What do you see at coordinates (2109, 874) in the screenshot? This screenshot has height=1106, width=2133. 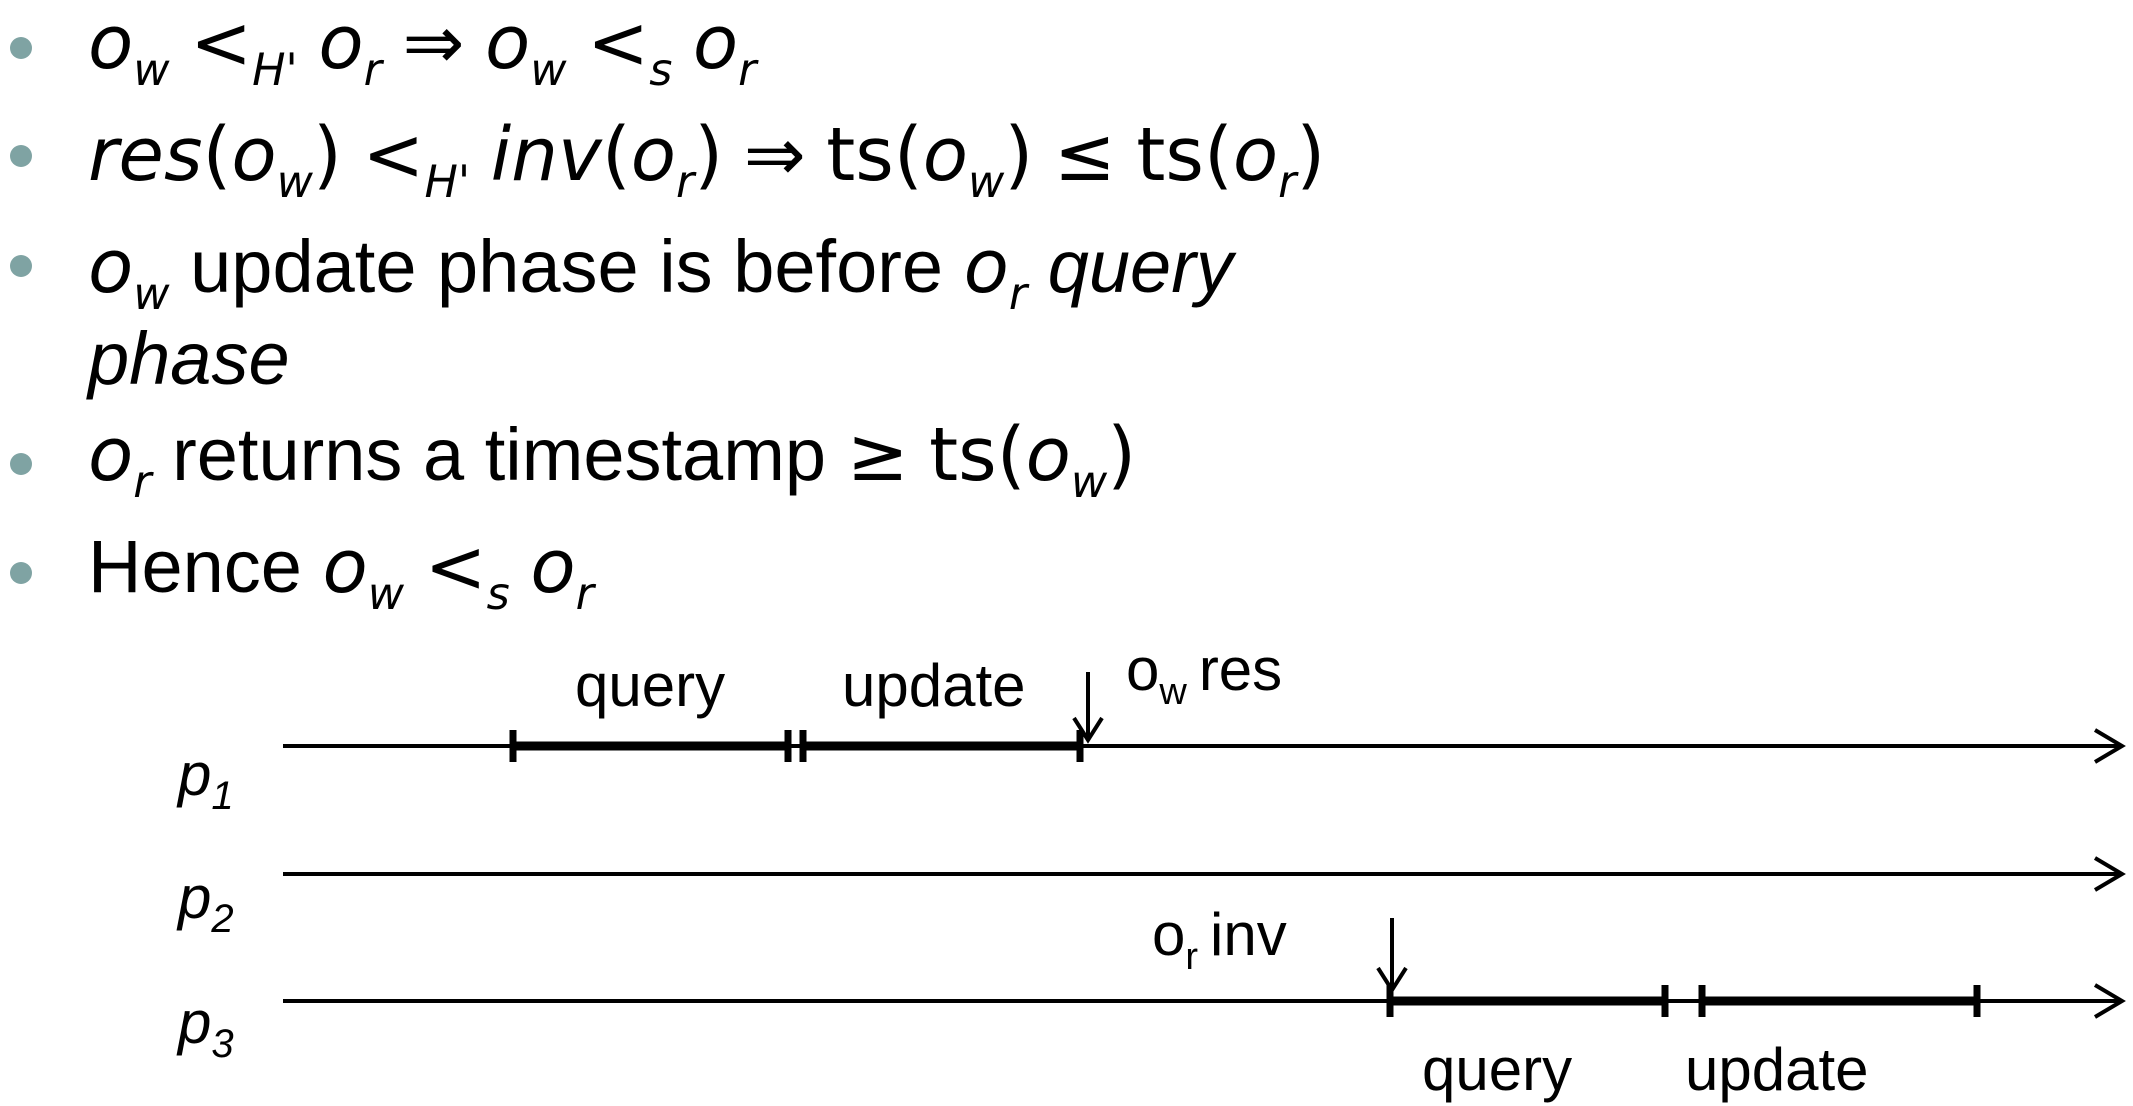 I see `arrowhead-p2` at bounding box center [2109, 874].